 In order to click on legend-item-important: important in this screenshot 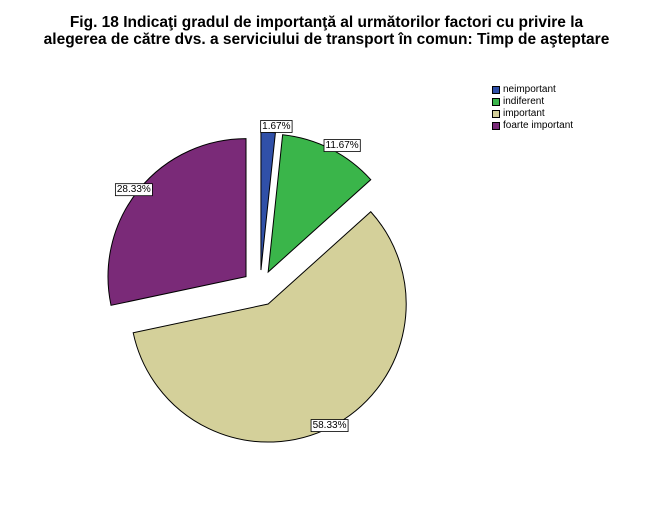, I will do `click(532, 114)`.